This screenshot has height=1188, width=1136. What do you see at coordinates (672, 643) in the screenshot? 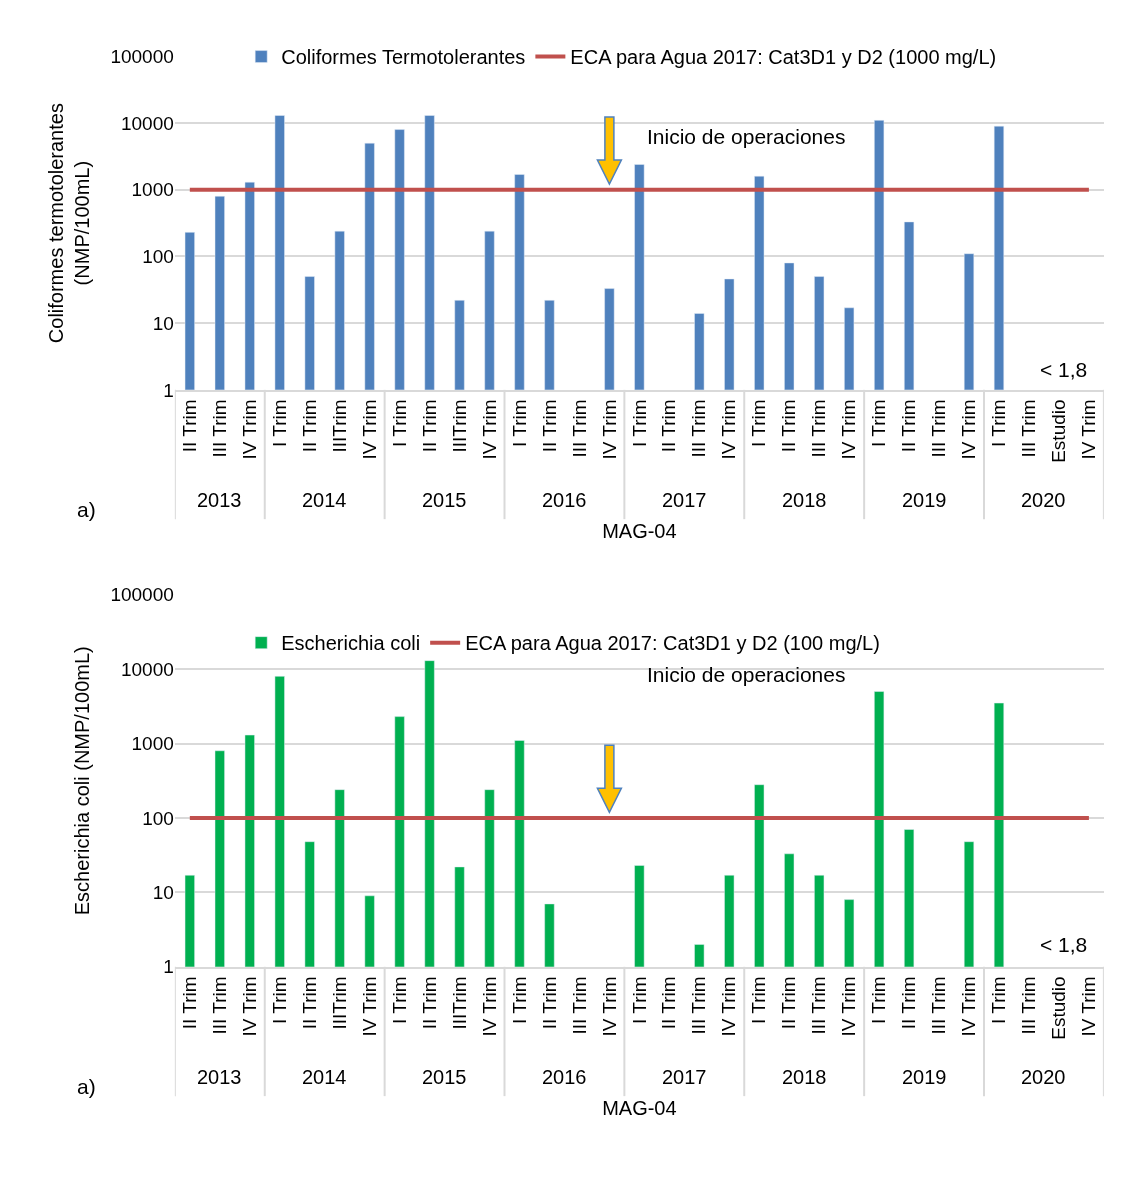
I see `legend-label: ECA para Agua 2017: Cat3D1 y D2 (100 mg/L)` at bounding box center [672, 643].